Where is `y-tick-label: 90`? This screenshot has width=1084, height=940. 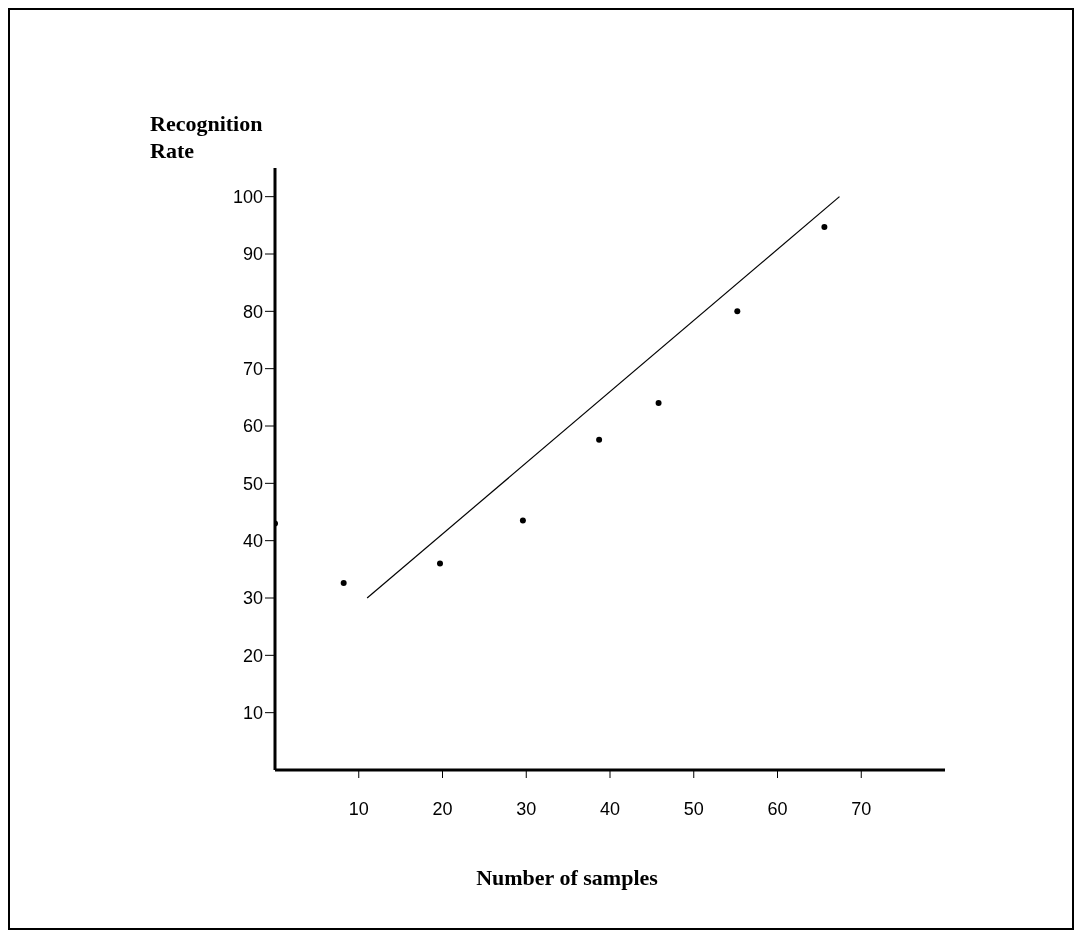
y-tick-label: 90 is located at coordinates (252, 254).